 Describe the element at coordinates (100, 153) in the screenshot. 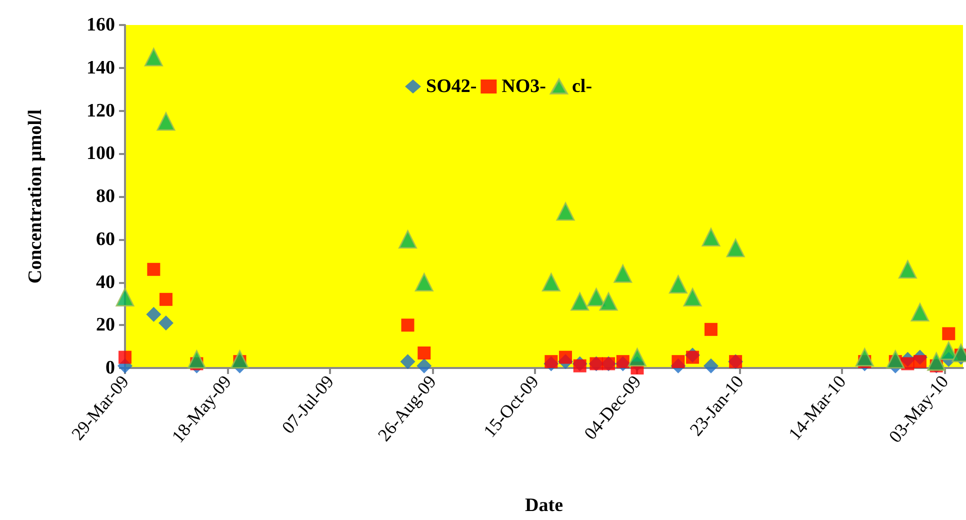

I see `y-tick-label: 100` at that location.